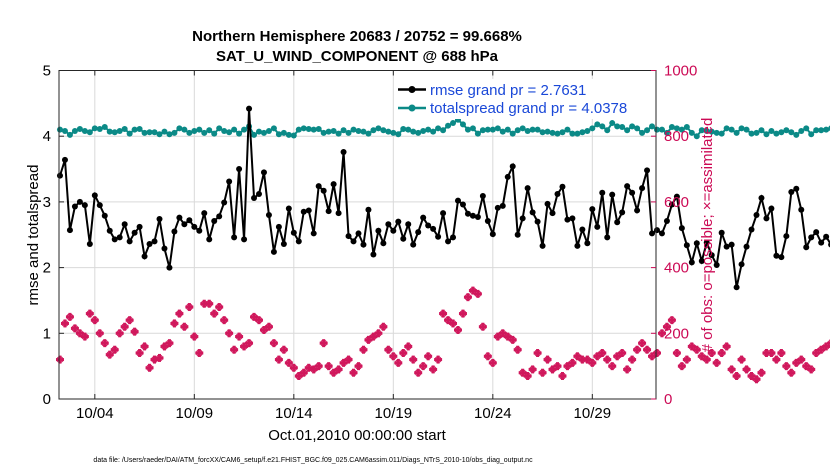  Describe the element at coordinates (676, 202) in the screenshot. I see `y2-tick-label: 600` at that location.